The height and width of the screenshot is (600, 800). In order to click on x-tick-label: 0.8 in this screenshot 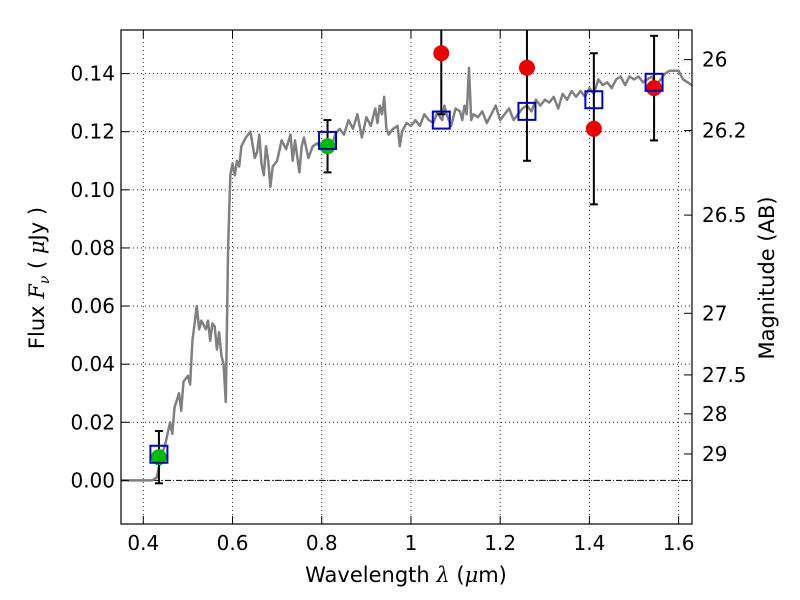, I will do `click(322, 543)`.